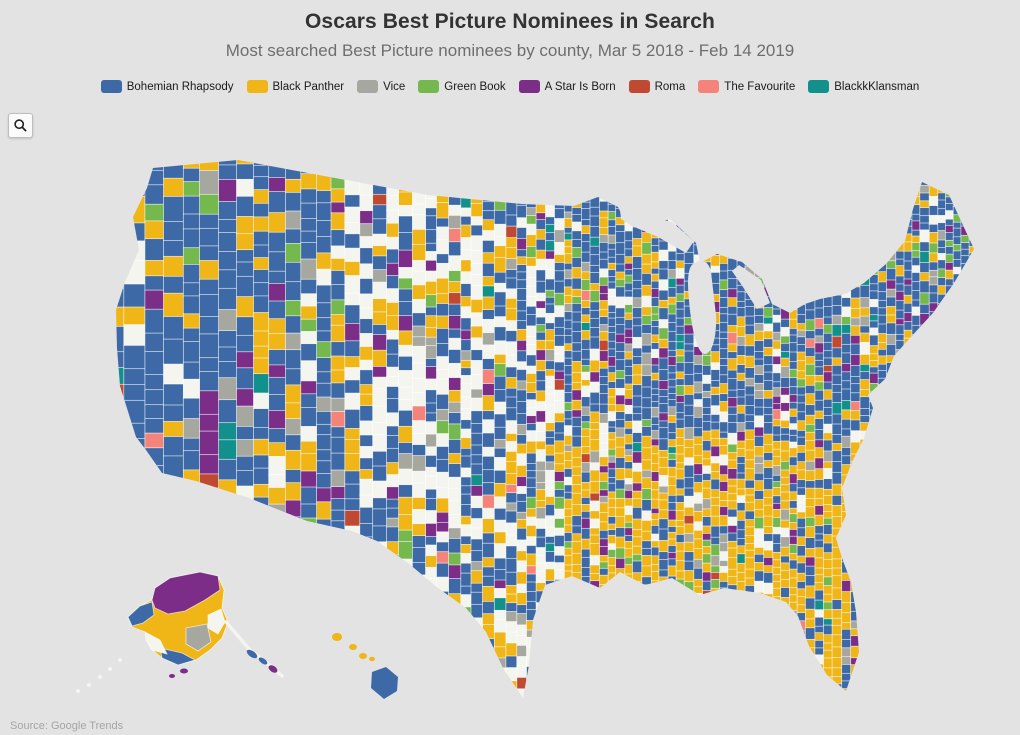 The image size is (1020, 735). I want to click on legend-label: Roma, so click(670, 87).